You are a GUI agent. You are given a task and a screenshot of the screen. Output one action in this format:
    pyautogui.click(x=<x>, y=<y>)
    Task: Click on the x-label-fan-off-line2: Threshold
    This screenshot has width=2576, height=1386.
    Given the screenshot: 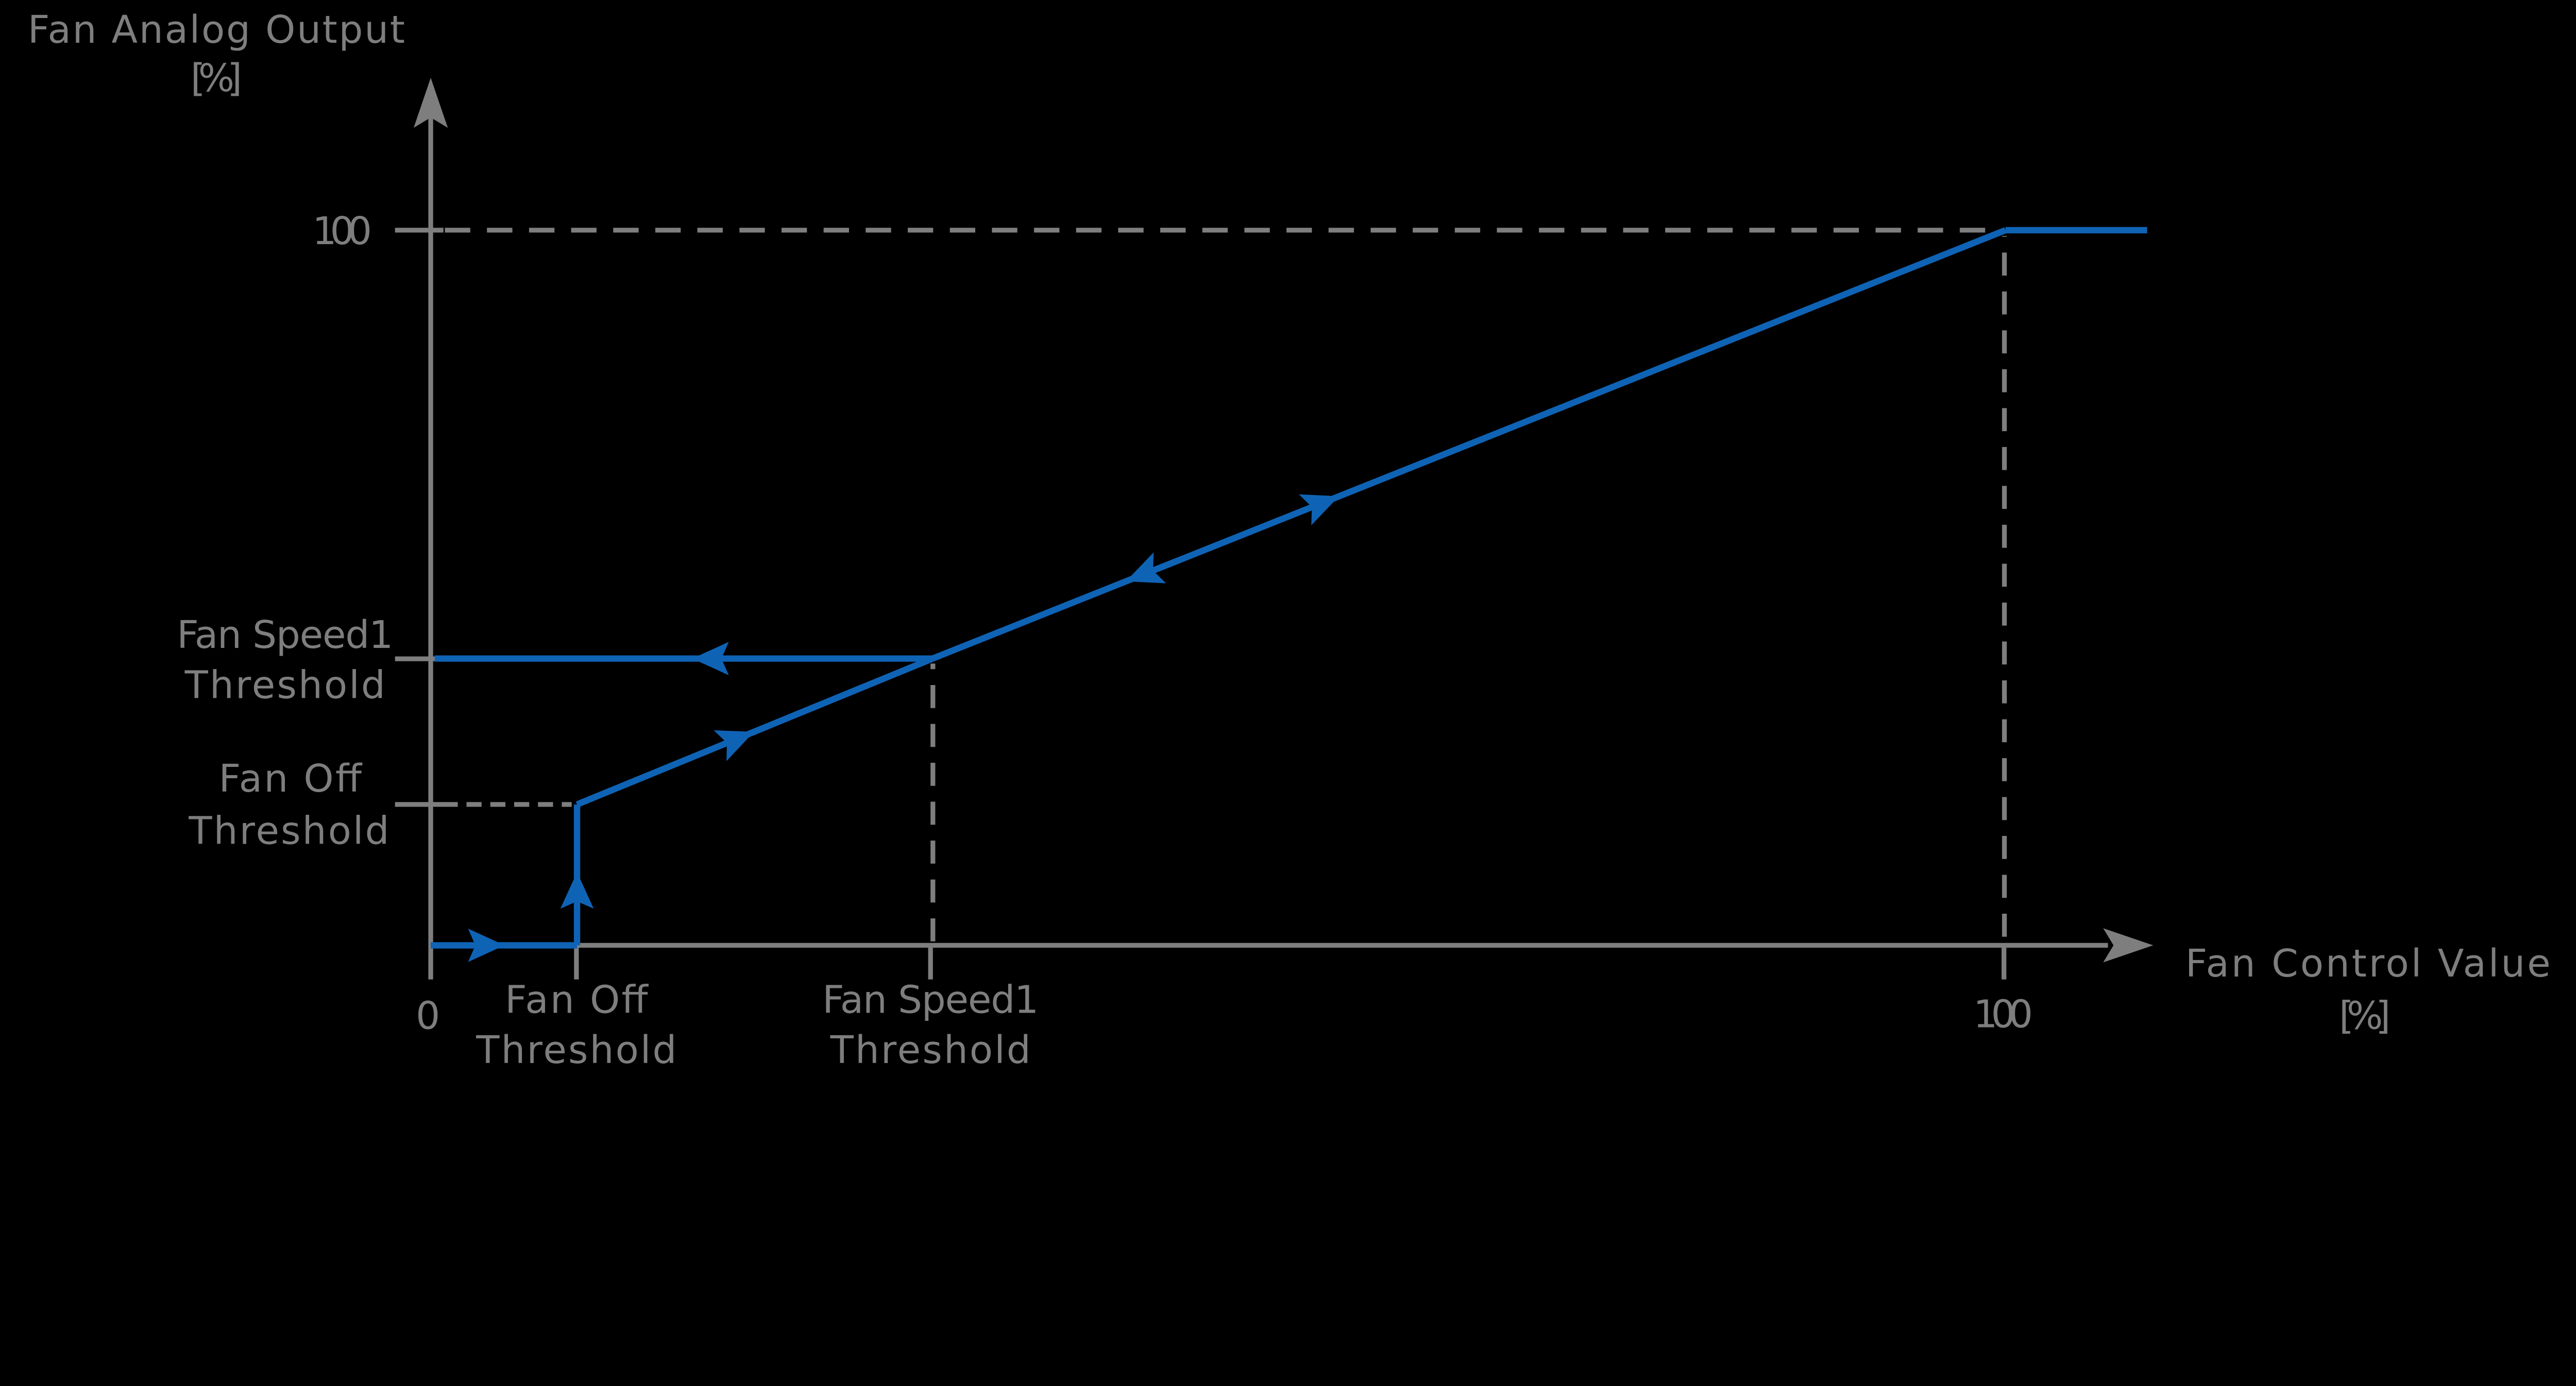 What is the action you would take?
    pyautogui.click(x=576, y=1048)
    